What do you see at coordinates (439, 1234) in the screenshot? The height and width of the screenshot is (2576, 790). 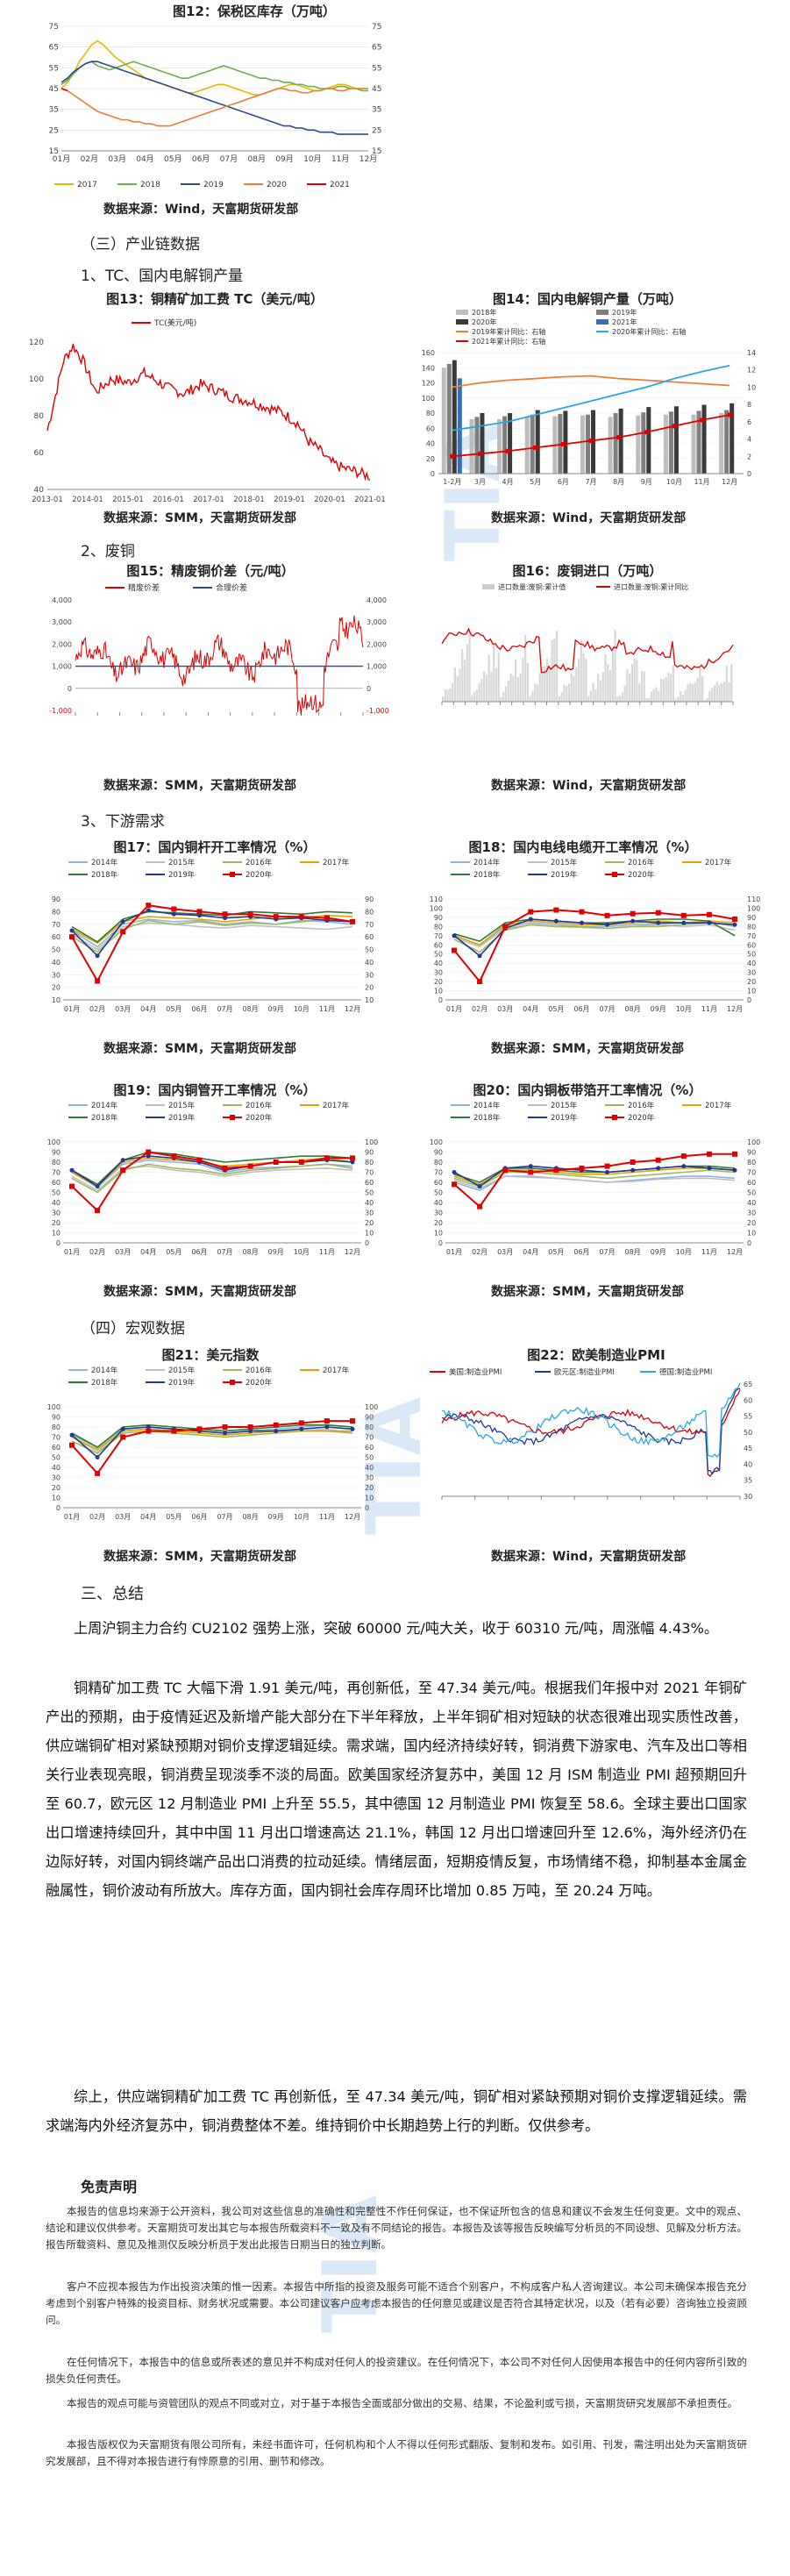 I see `y-tick-label: 10` at bounding box center [439, 1234].